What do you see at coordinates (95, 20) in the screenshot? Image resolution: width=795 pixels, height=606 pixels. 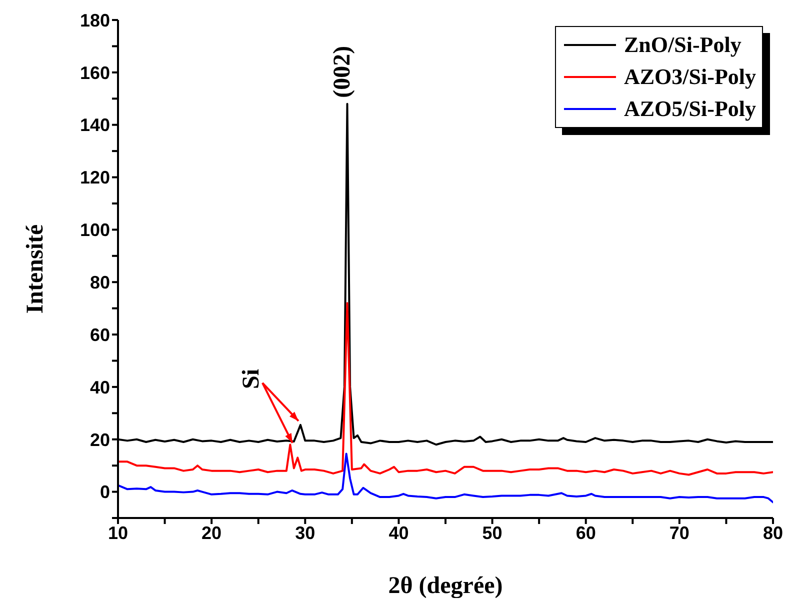 I see `y-tick-label: 180` at bounding box center [95, 20].